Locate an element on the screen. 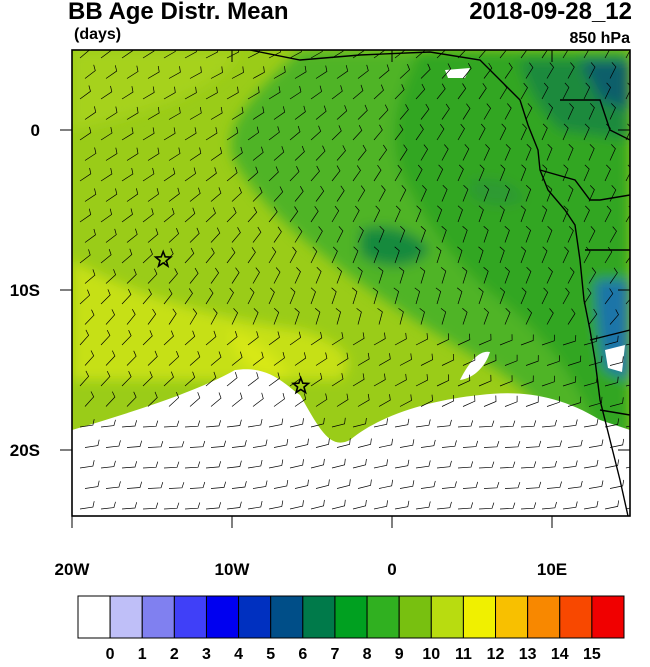 Image resolution: width=650 pixels, height=667 pixels. plot-datetime: 2018-09-28_12 is located at coordinates (550, 12).